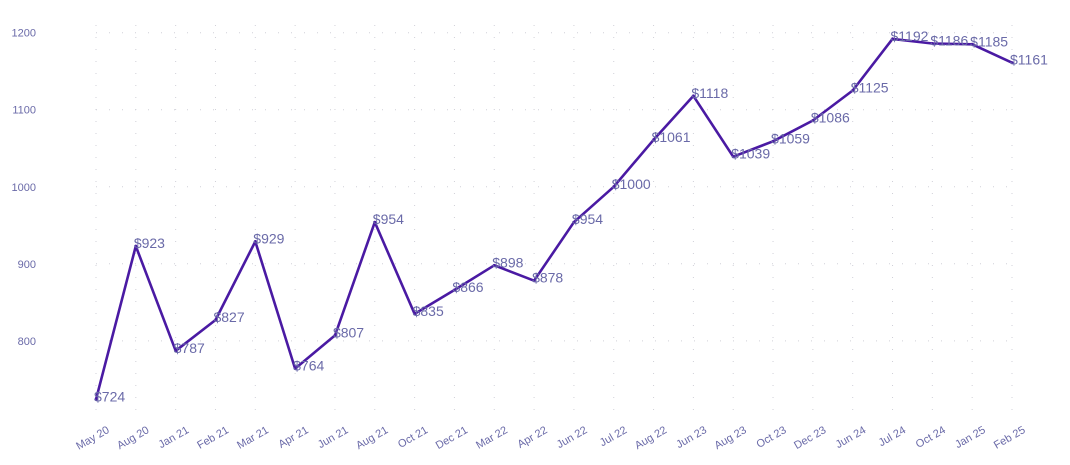  What do you see at coordinates (452, 438) in the screenshot?
I see `x-tick-label: Dec 21` at bounding box center [452, 438].